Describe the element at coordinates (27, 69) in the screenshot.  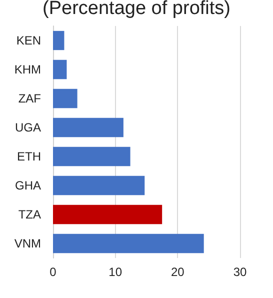
I see `y-tick-label: KHM` at that location.